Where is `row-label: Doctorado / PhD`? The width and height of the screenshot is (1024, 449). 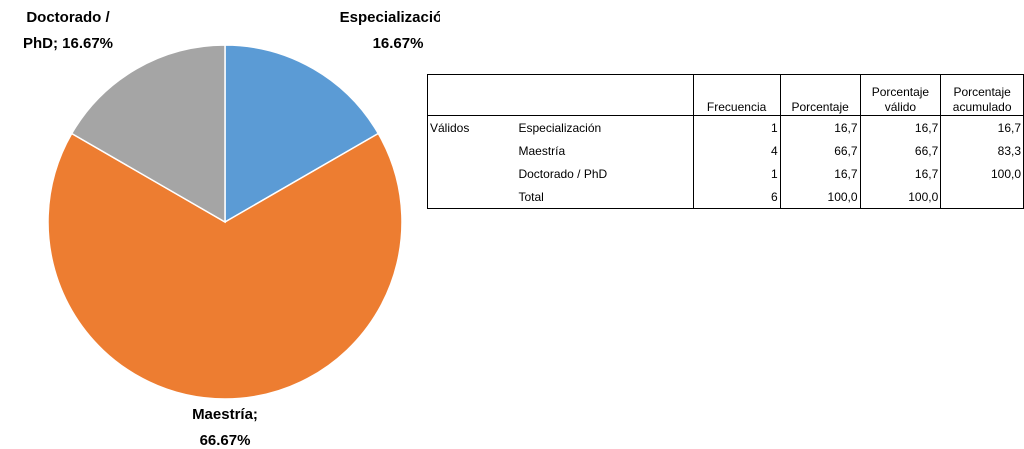 row-label: Doctorado / PhD is located at coordinates (563, 173).